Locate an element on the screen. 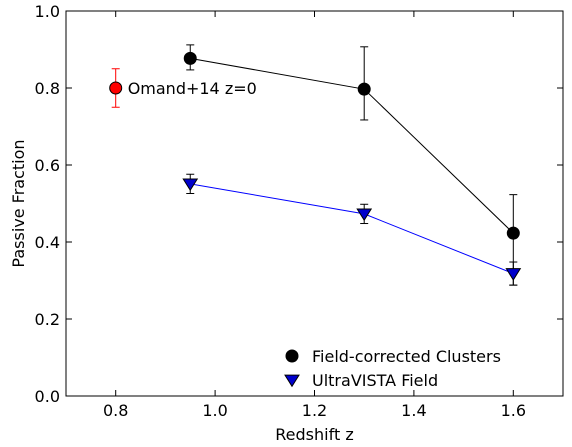 The height and width of the screenshot is (447, 572). legend-entry: Field-corrected Clusters is located at coordinates (393, 356).